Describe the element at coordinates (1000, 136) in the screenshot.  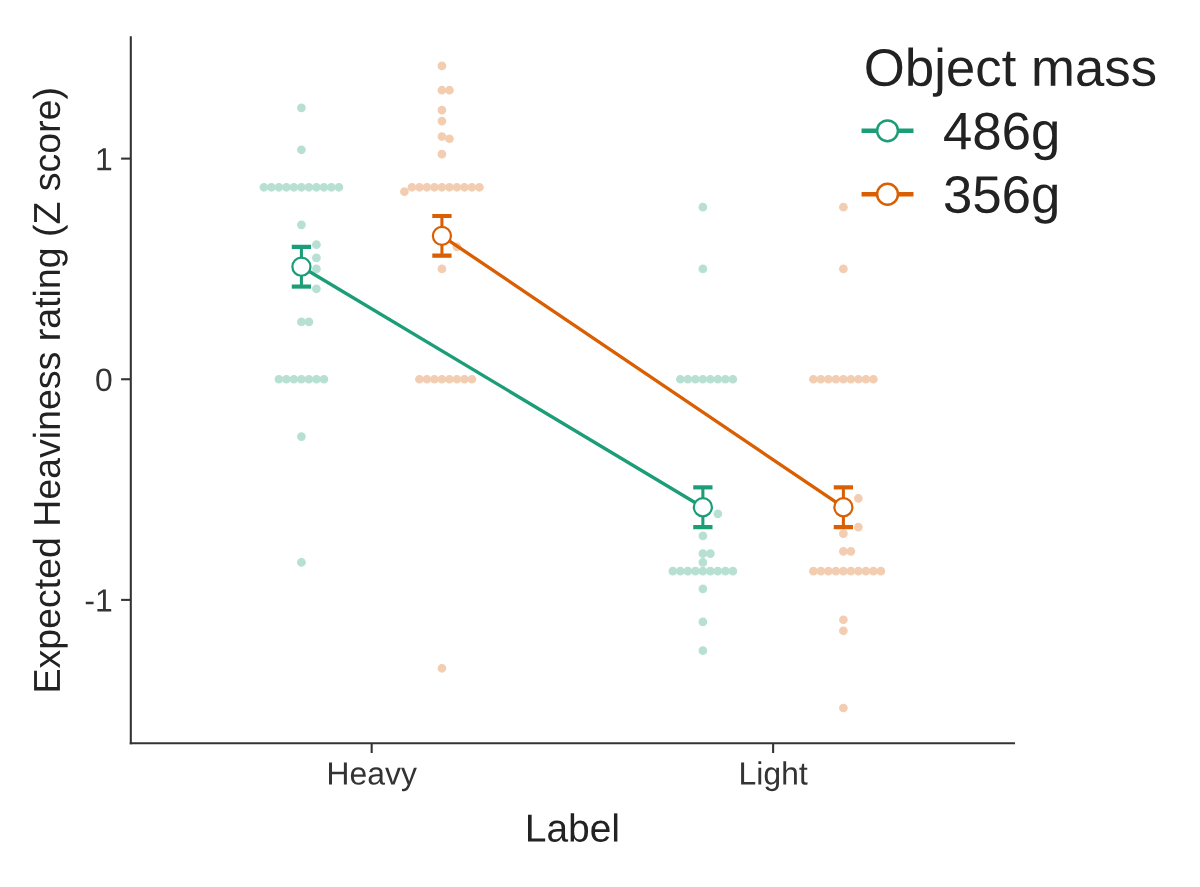
I see `legend-label: 486g` at that location.